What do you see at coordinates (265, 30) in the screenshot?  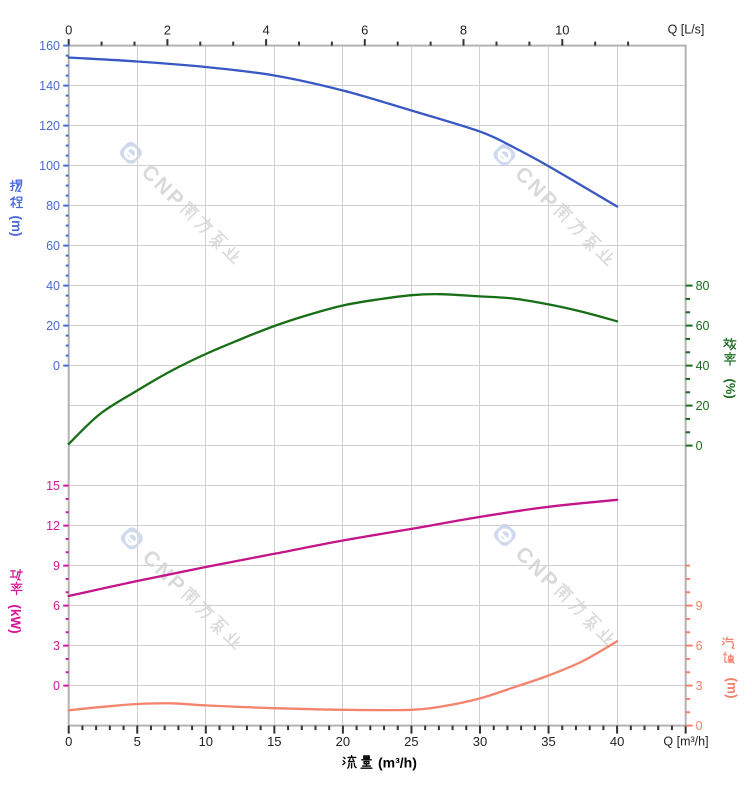 I see `svg-text: 4` at bounding box center [265, 30].